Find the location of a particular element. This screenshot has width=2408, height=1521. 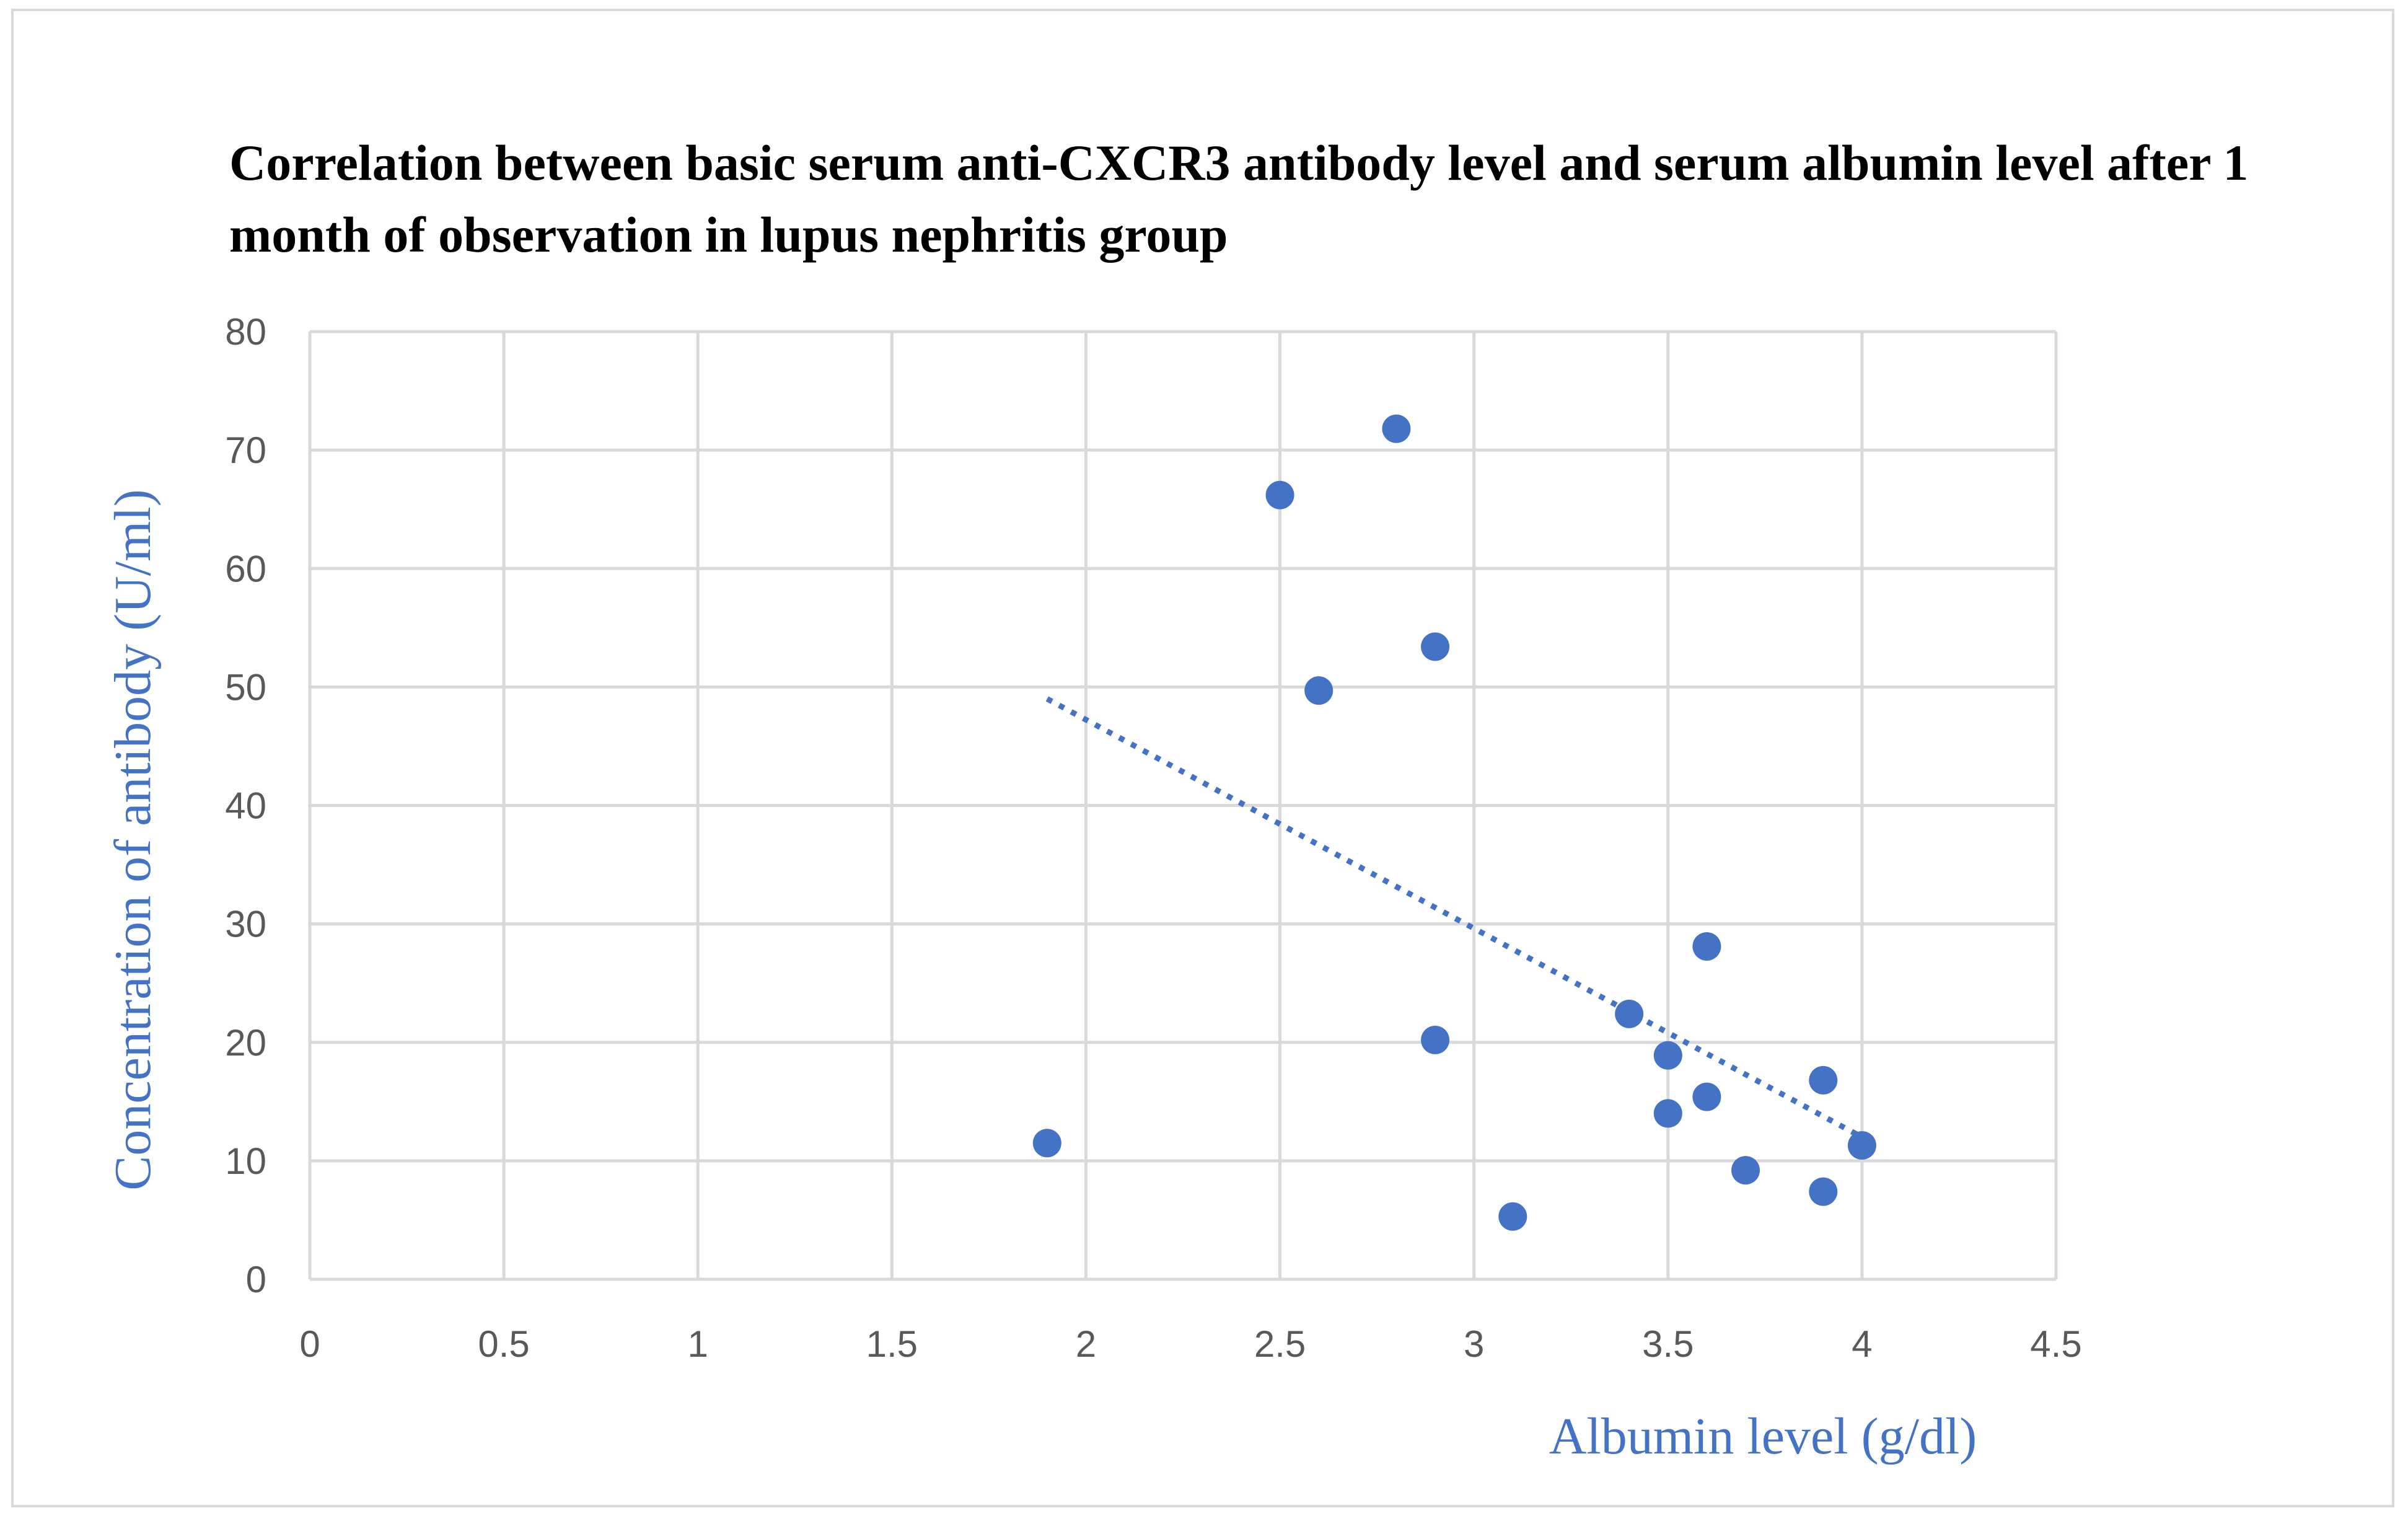

y-tick-label: 40 is located at coordinates (246, 806).